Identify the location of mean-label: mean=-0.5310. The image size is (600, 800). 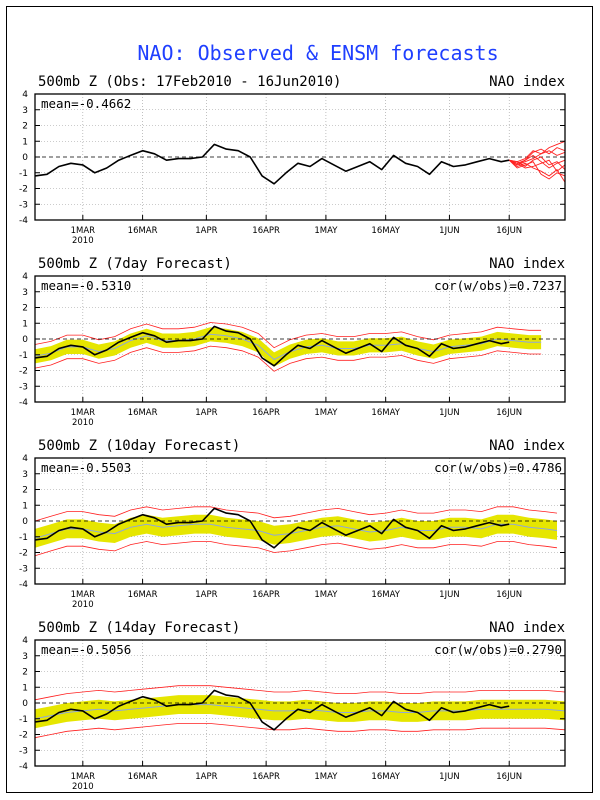
(86, 285).